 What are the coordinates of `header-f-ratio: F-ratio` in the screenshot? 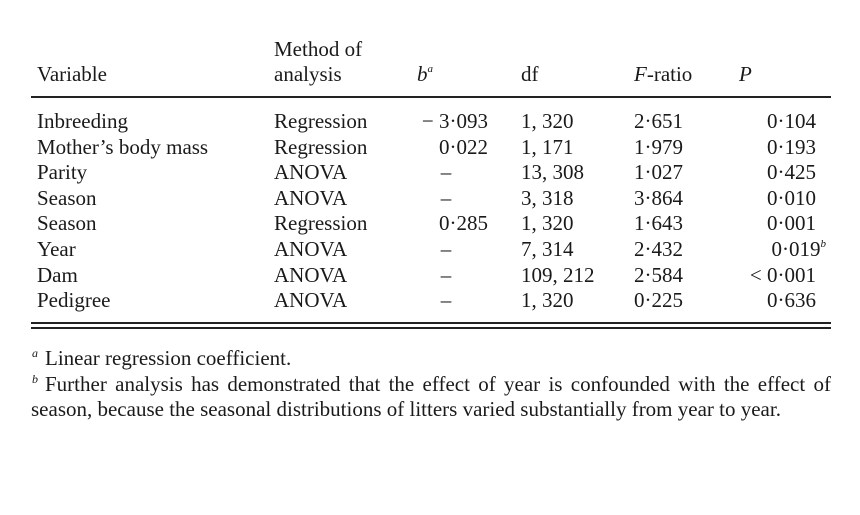 It's located at (663, 74).